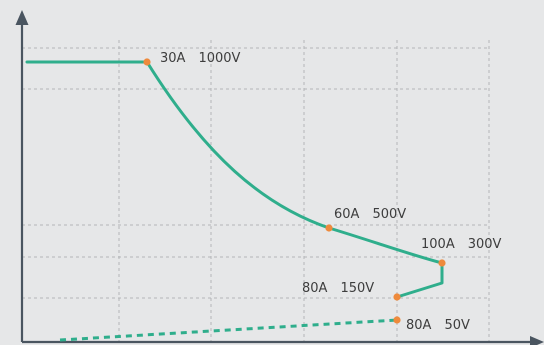  What do you see at coordinates (485, 244) in the screenshot?
I see `data-label-voltage: 300V` at bounding box center [485, 244].